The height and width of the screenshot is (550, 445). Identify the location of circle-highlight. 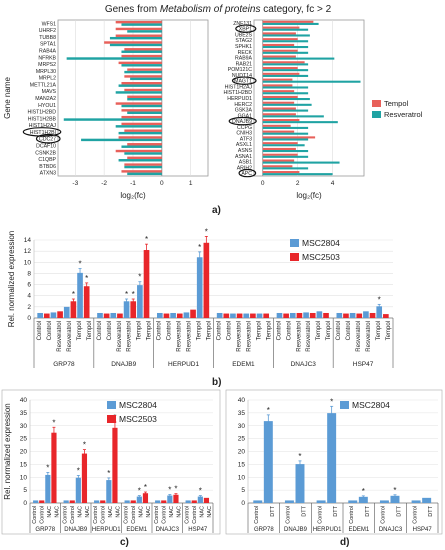
(42, 132).